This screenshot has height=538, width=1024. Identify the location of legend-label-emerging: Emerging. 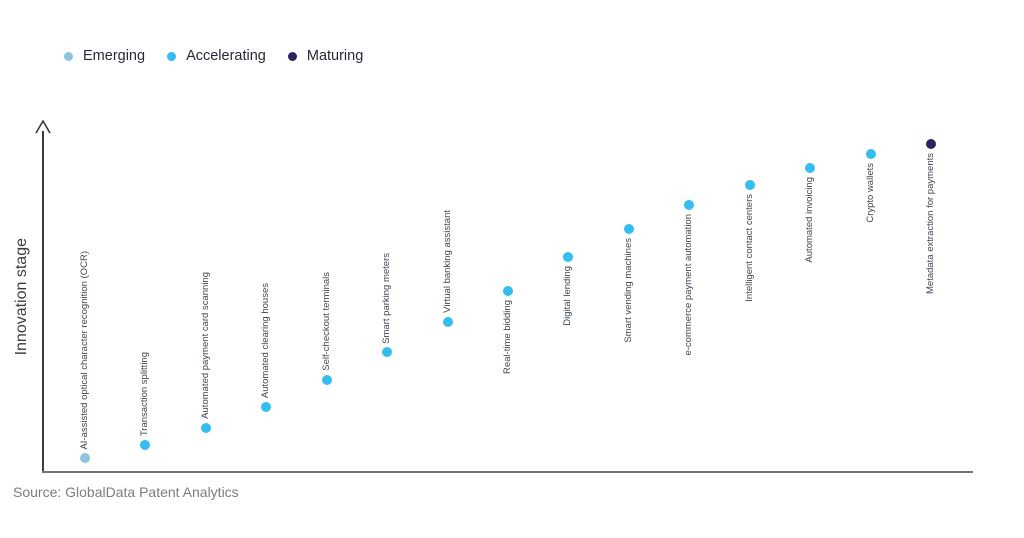
(114, 56).